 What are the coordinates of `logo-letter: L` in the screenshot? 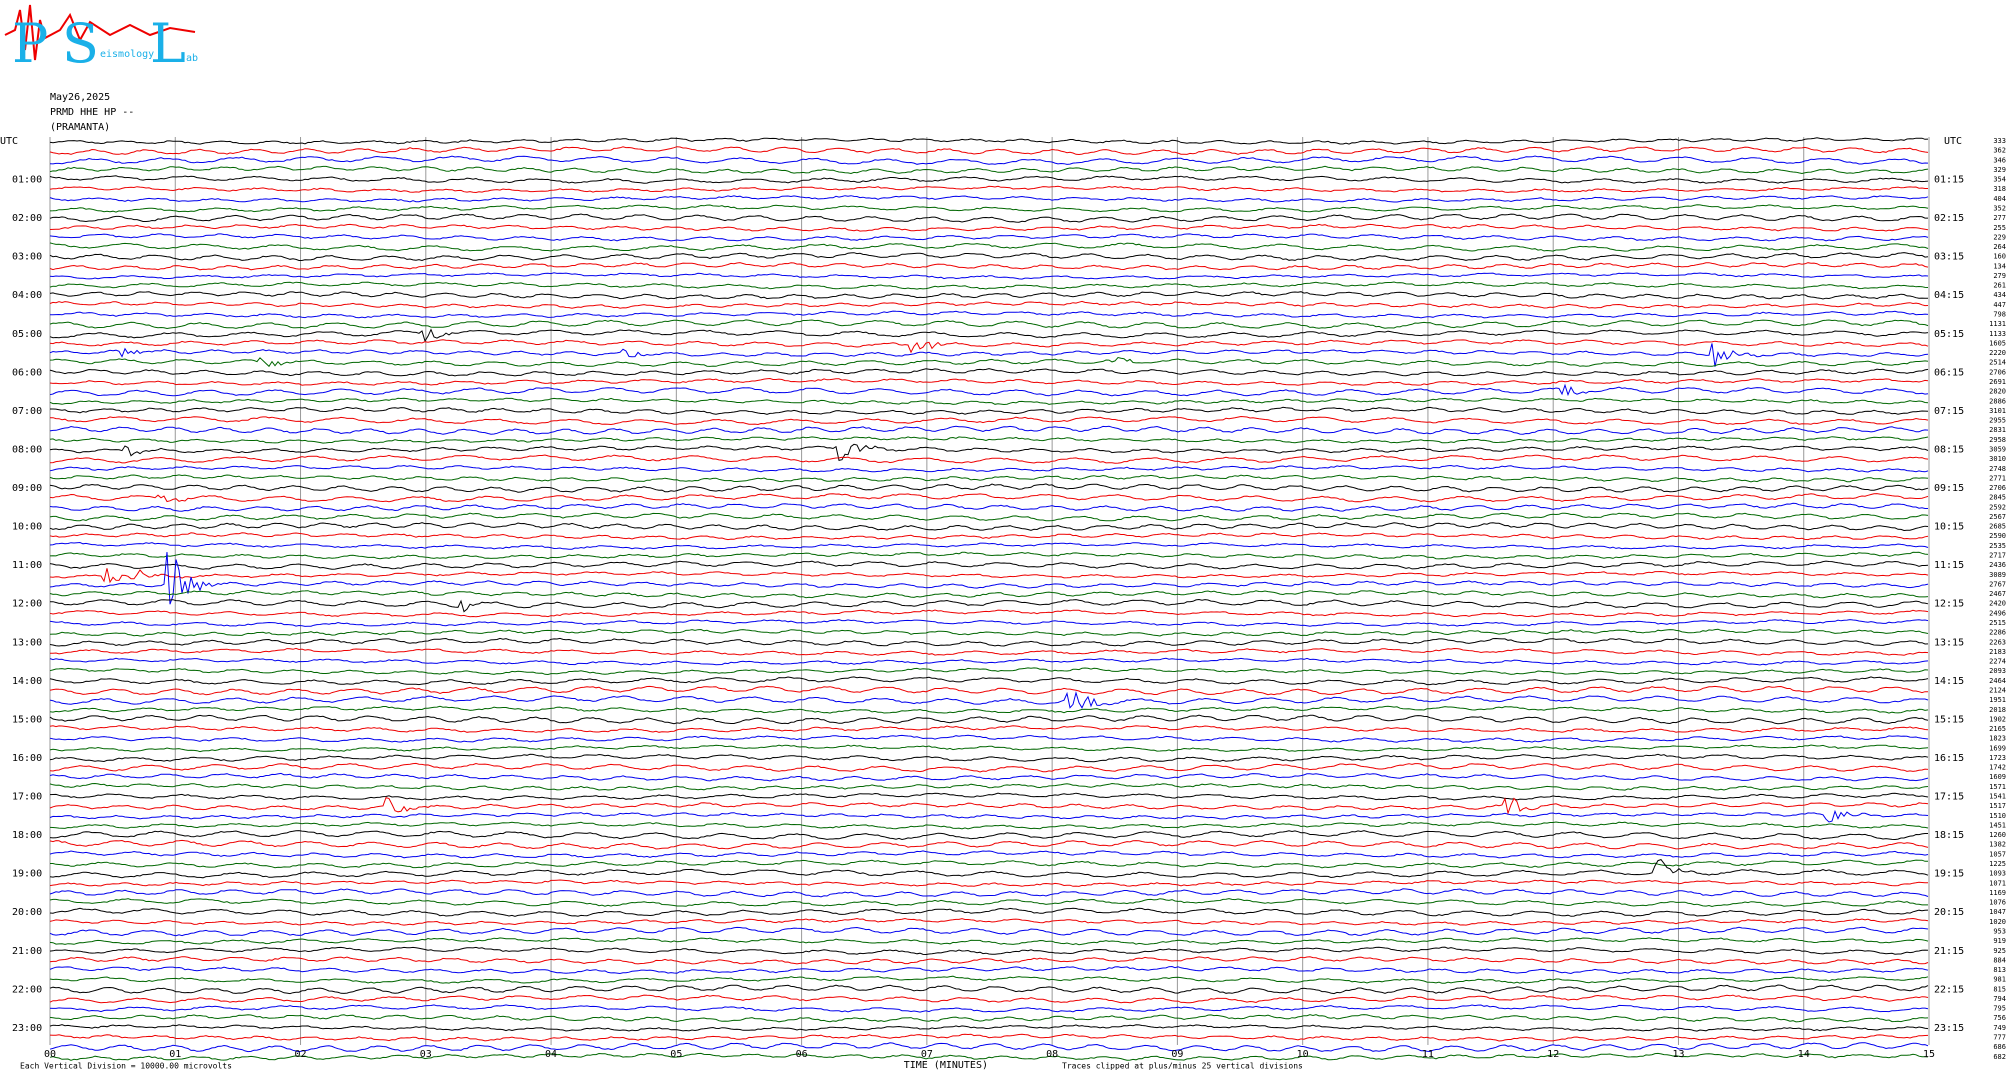 It's located at (168, 43).